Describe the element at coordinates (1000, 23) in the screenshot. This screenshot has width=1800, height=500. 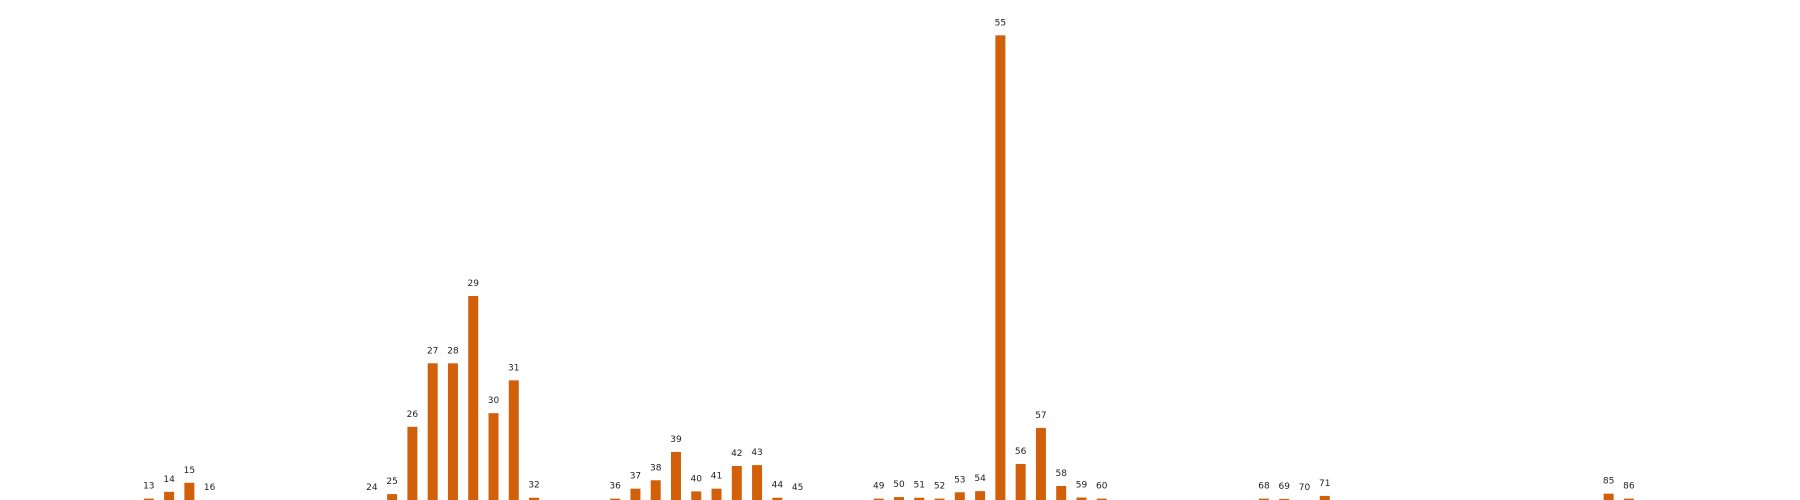
I see `bar-label-55: 55` at that location.